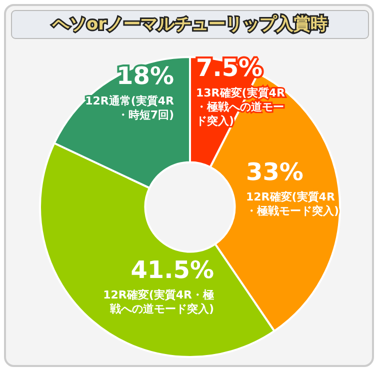 The image size is (380, 373). I want to click on slice-label: 12R確変(実質4R・極戦モード突入), so click(293, 204).